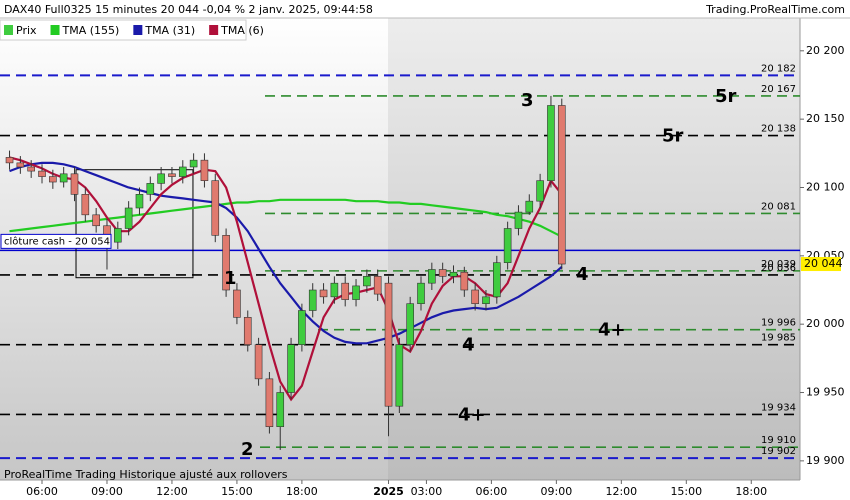 The width and height of the screenshot is (850, 500). I want to click on annotation: 2, so click(247, 449).